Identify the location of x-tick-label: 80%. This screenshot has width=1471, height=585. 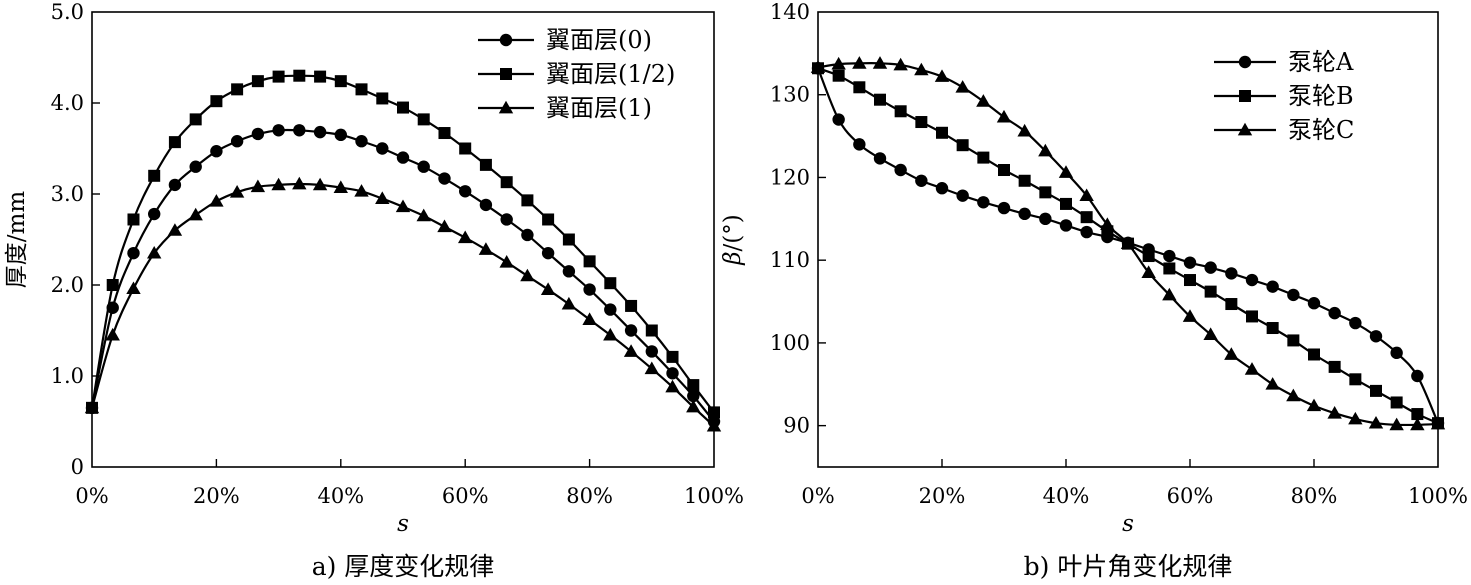
(1314, 496).